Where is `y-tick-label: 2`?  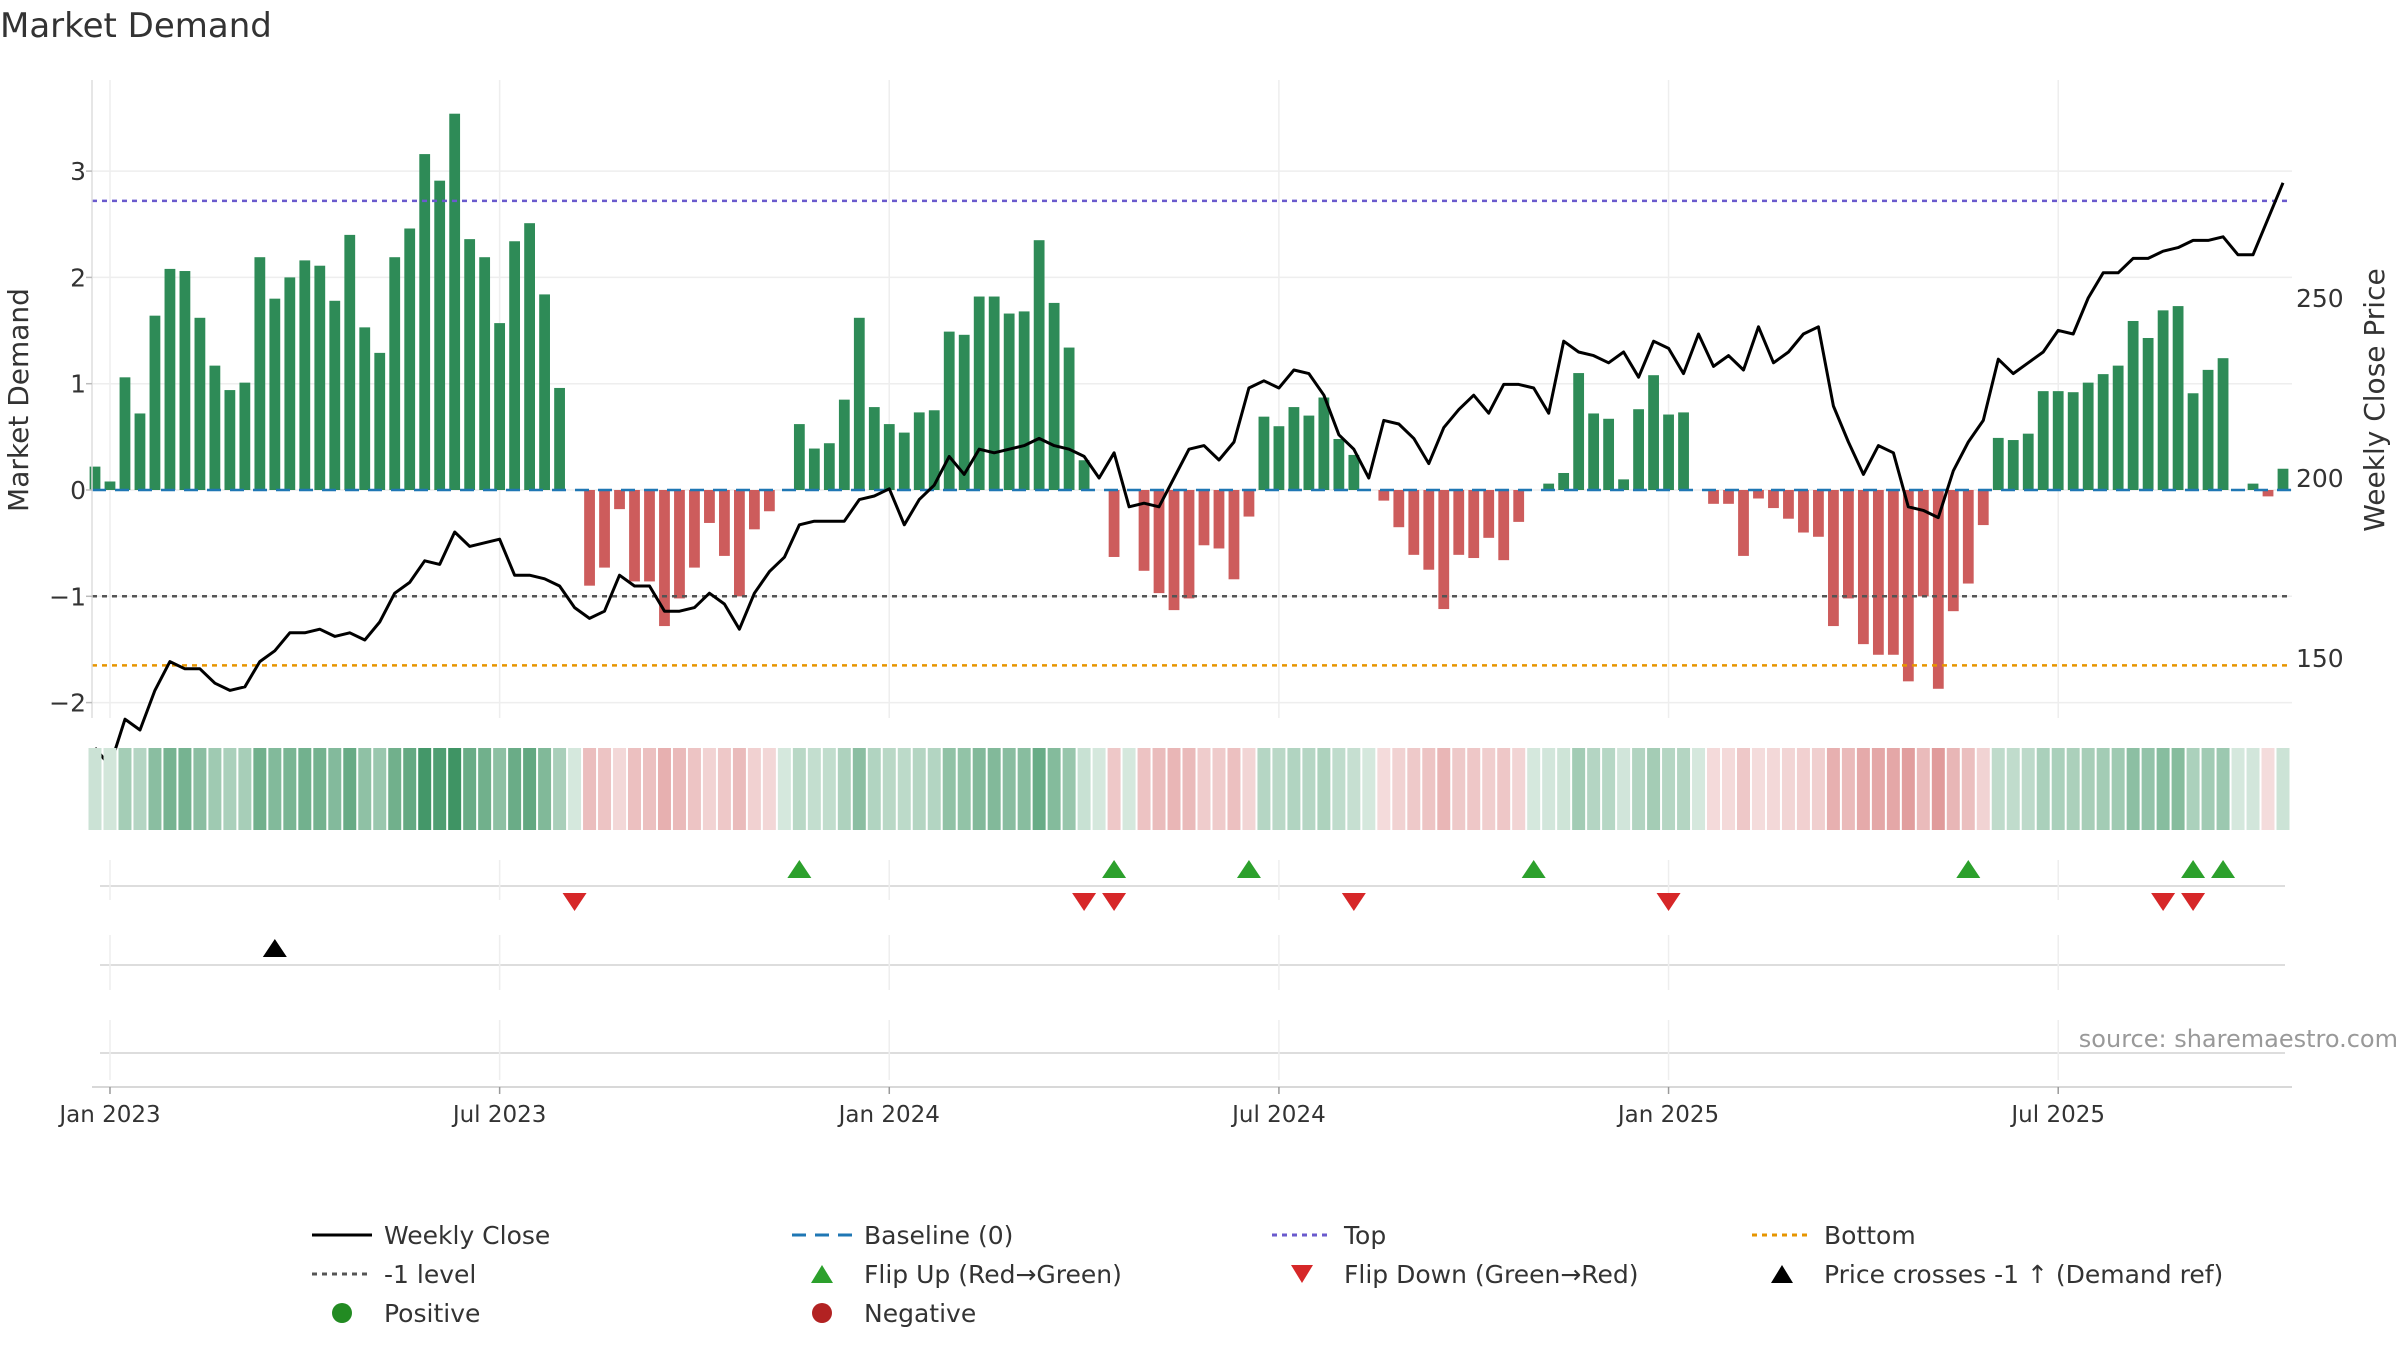 y-tick-label: 2 is located at coordinates (78, 277).